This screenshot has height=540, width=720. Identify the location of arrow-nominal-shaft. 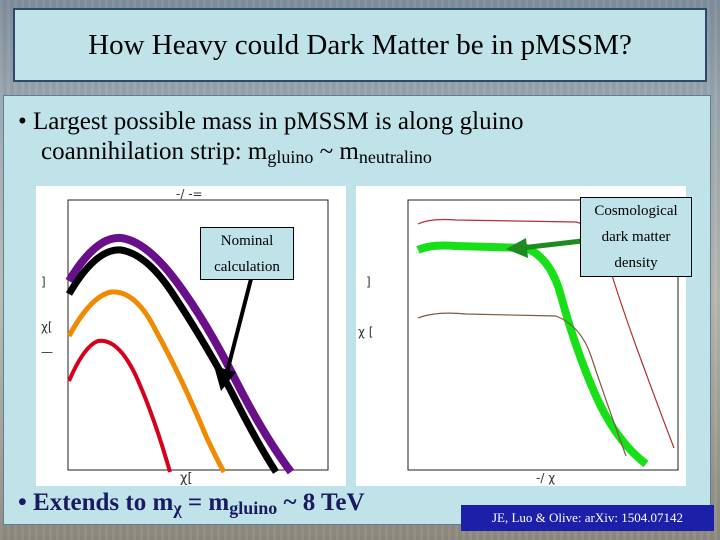
(238, 327).